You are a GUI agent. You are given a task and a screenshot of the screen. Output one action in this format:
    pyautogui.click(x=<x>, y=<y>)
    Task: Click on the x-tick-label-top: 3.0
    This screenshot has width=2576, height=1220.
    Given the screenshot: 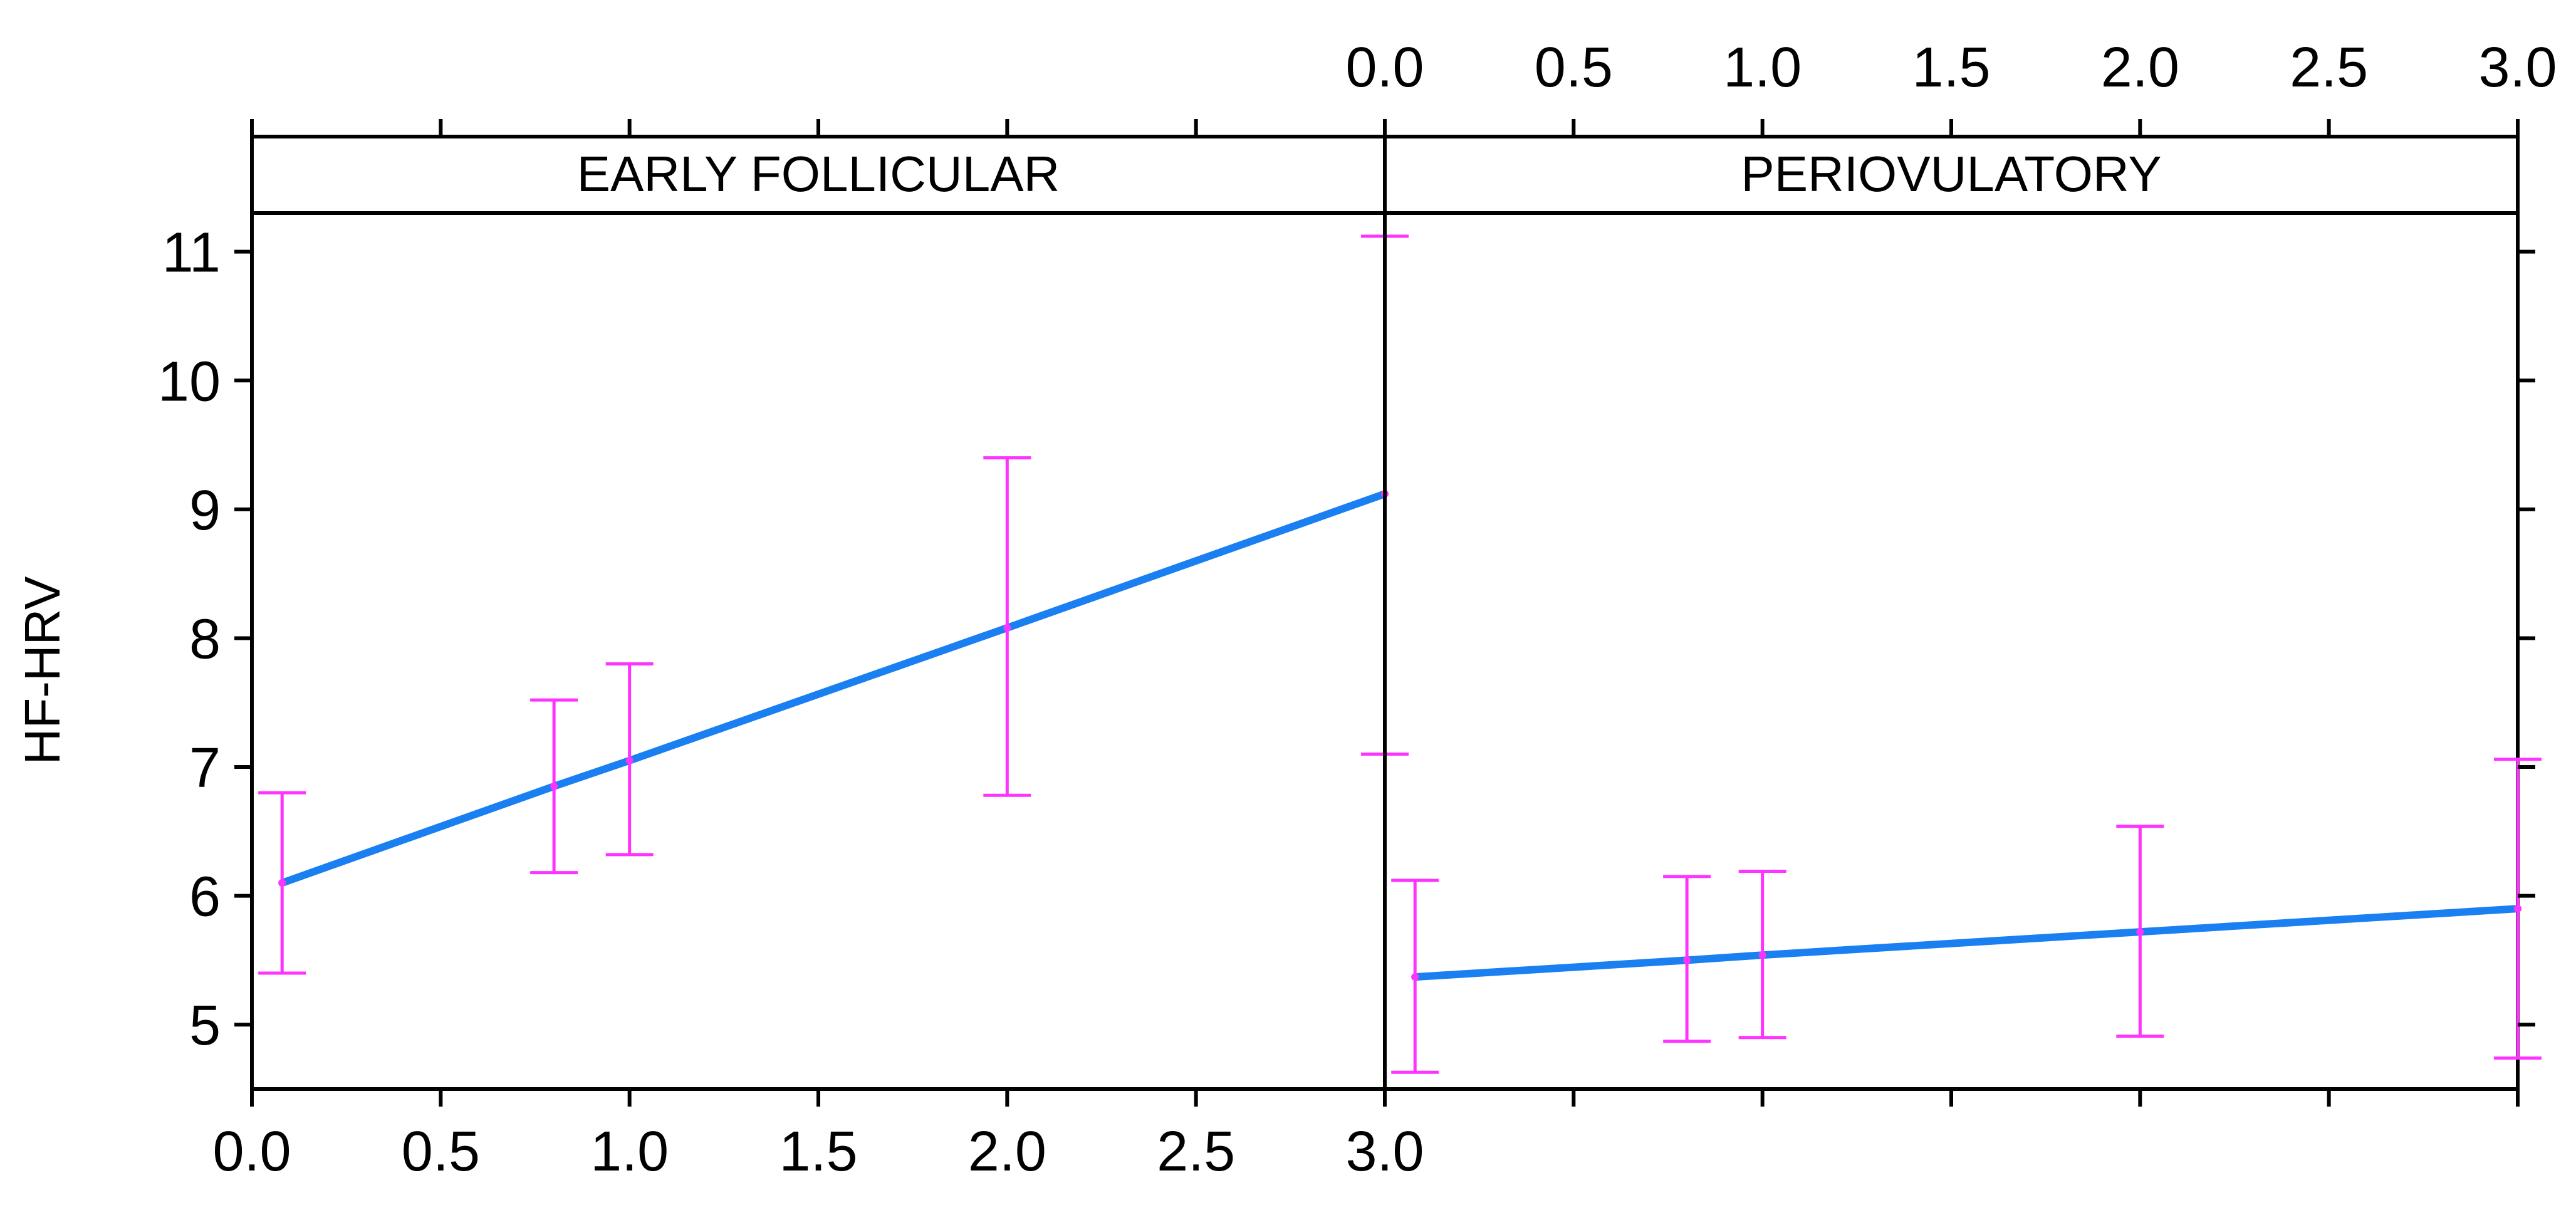 What is the action you would take?
    pyautogui.click(x=2517, y=67)
    